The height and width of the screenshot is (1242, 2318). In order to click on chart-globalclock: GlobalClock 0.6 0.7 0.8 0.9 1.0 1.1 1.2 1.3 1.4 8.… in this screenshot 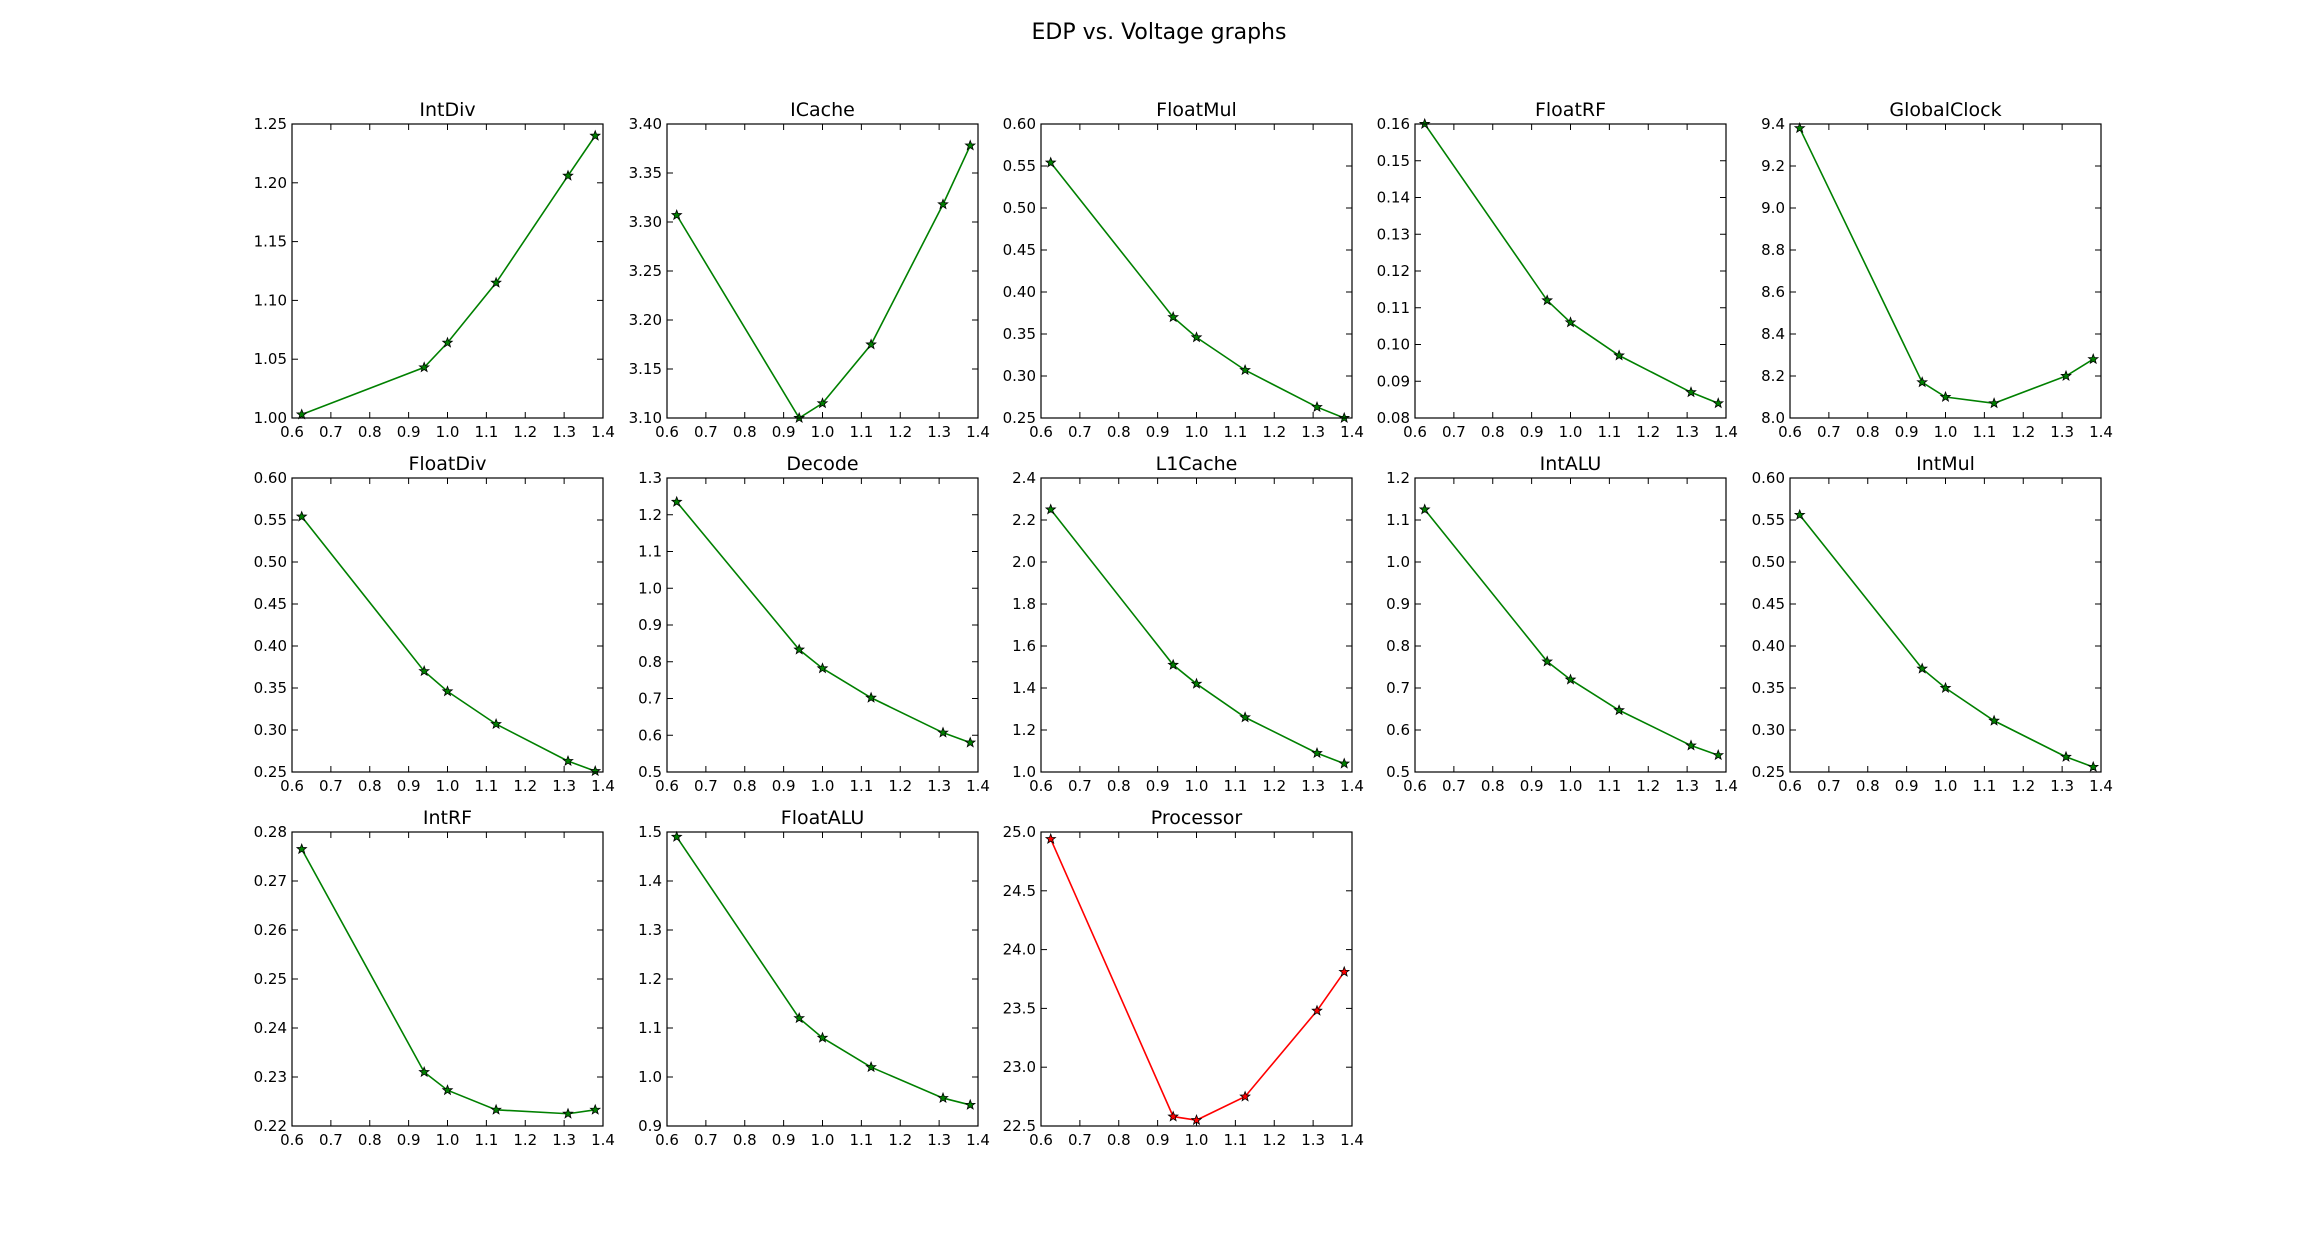, I will do `click(1937, 270)`.